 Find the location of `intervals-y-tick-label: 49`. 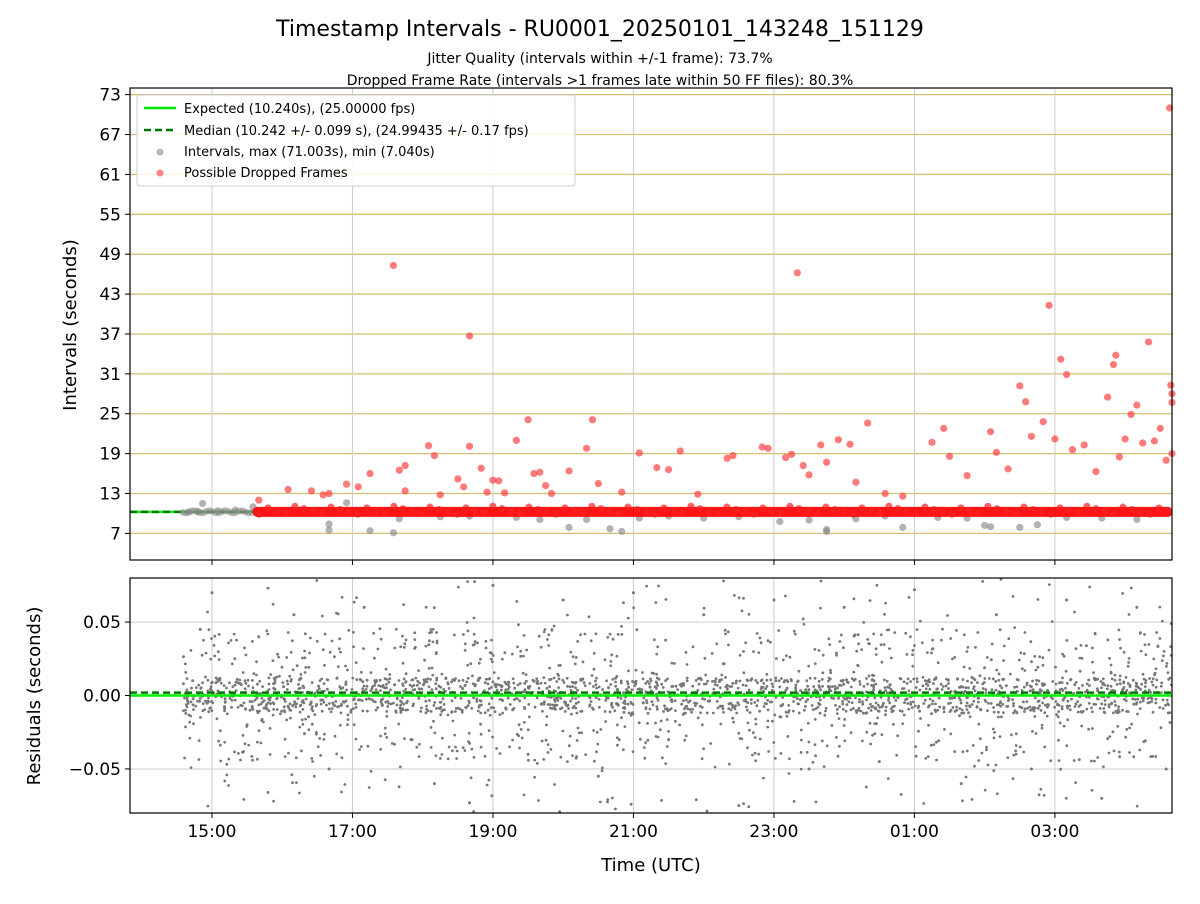

intervals-y-tick-label: 49 is located at coordinates (110, 255).